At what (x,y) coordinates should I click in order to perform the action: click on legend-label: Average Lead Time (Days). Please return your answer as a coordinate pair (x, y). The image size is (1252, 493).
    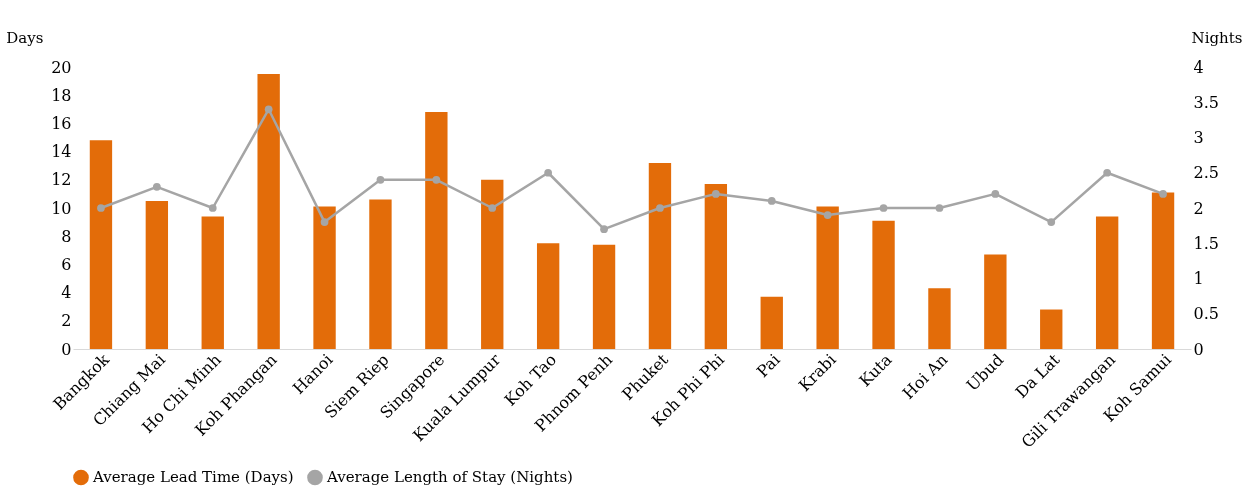
    Looking at the image, I should click on (193, 477).